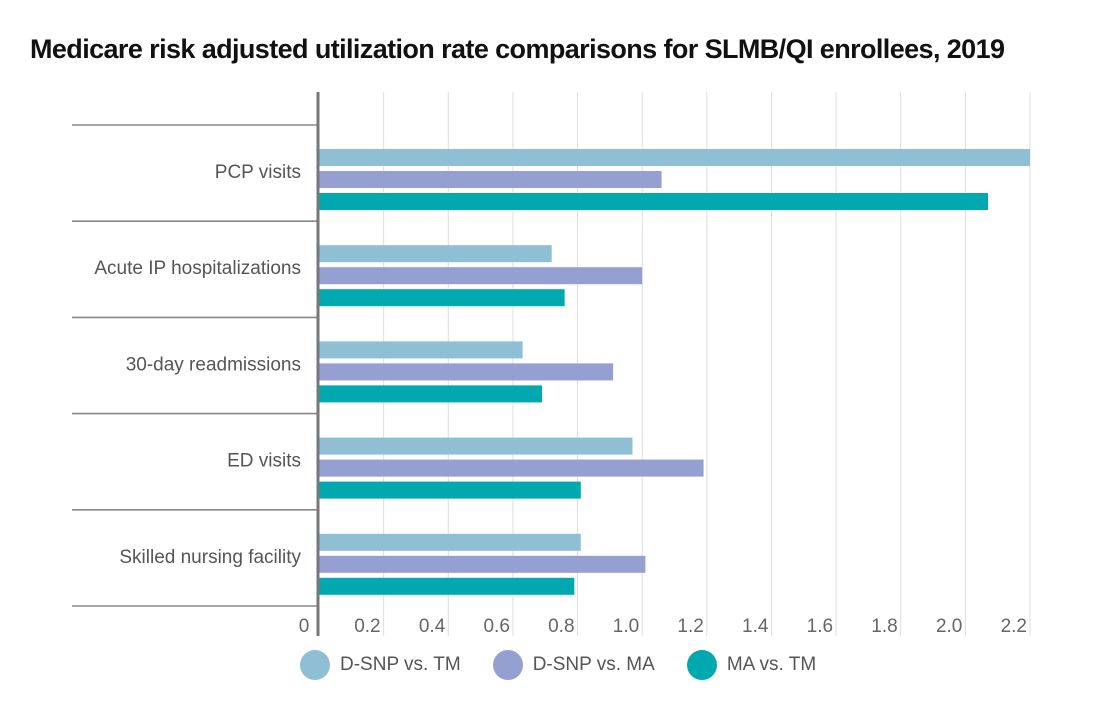 The width and height of the screenshot is (1120, 728). Describe the element at coordinates (884, 626) in the screenshot. I see `x-tick-label: 1.8` at that location.